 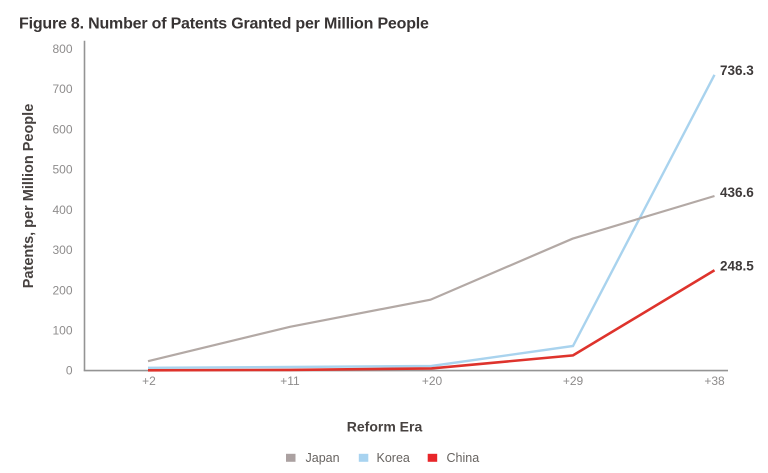 What do you see at coordinates (62, 49) in the screenshot?
I see `svg-text: 800` at bounding box center [62, 49].